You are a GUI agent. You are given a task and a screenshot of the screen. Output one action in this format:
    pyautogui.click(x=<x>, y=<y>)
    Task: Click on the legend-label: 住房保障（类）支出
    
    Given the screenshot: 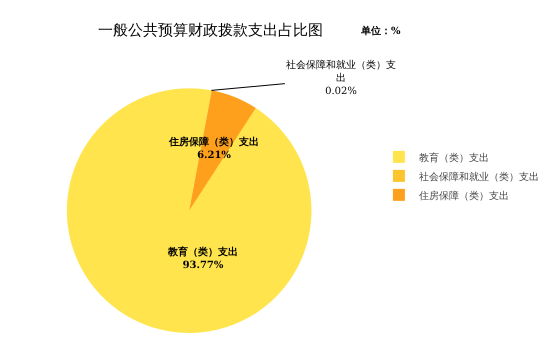 What is the action you would take?
    pyautogui.click(x=463, y=196)
    